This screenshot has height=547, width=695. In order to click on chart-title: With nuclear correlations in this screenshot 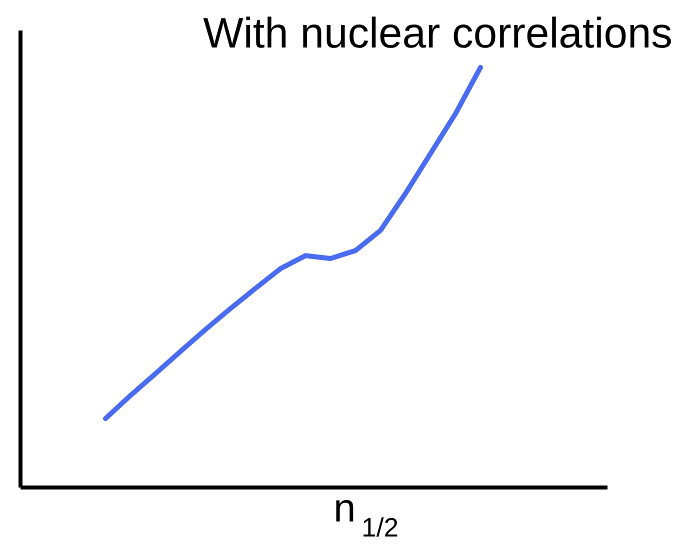, I will do `click(437, 33)`.